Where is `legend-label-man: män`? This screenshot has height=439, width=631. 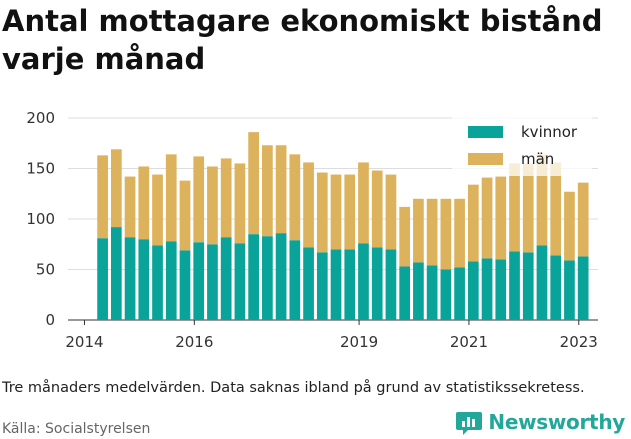
legend-label-man: män is located at coordinates (537, 159).